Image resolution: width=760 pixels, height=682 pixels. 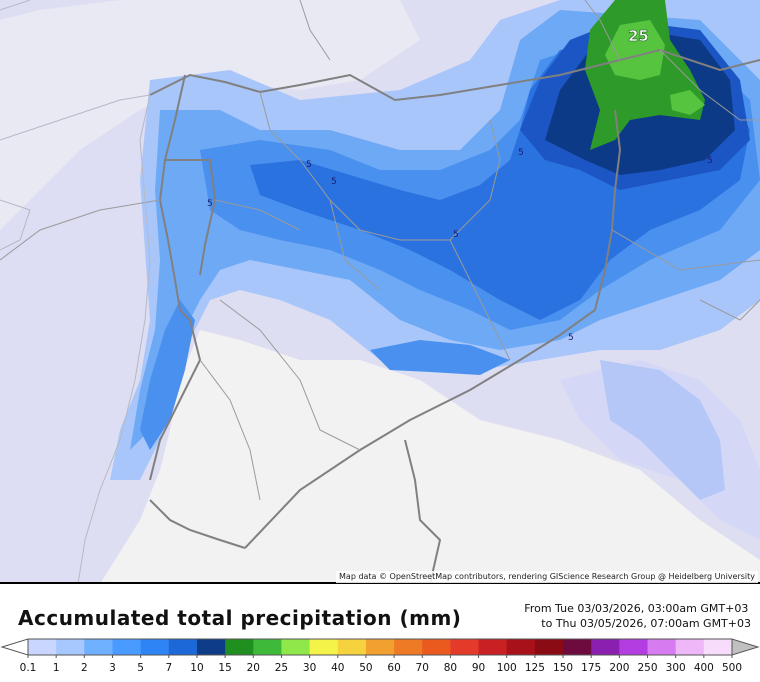 I want to click on colorbar-tick-label: 90, so click(x=478, y=668).